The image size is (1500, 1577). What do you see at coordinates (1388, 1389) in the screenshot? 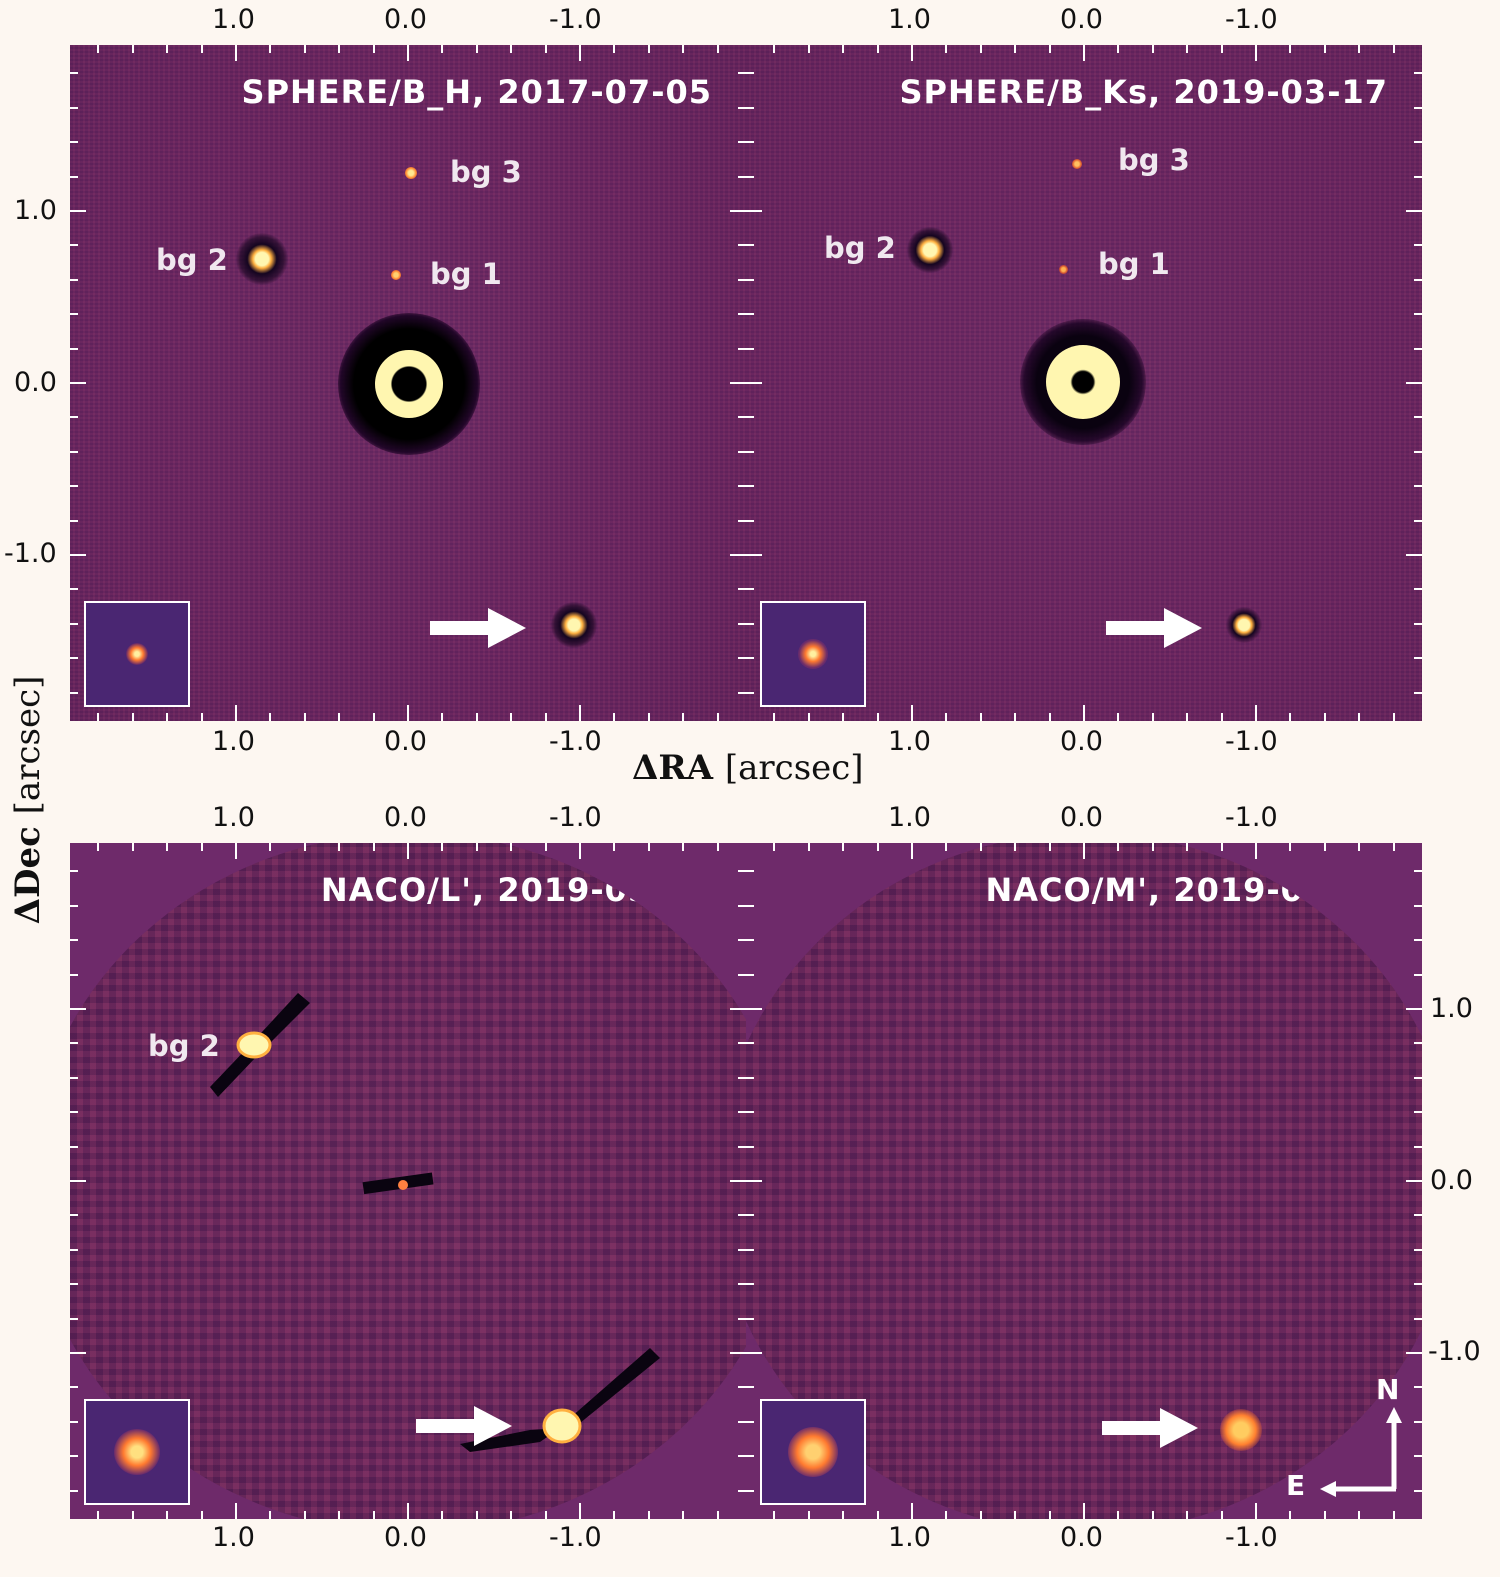
I see `compass-north-label: N` at bounding box center [1388, 1389].